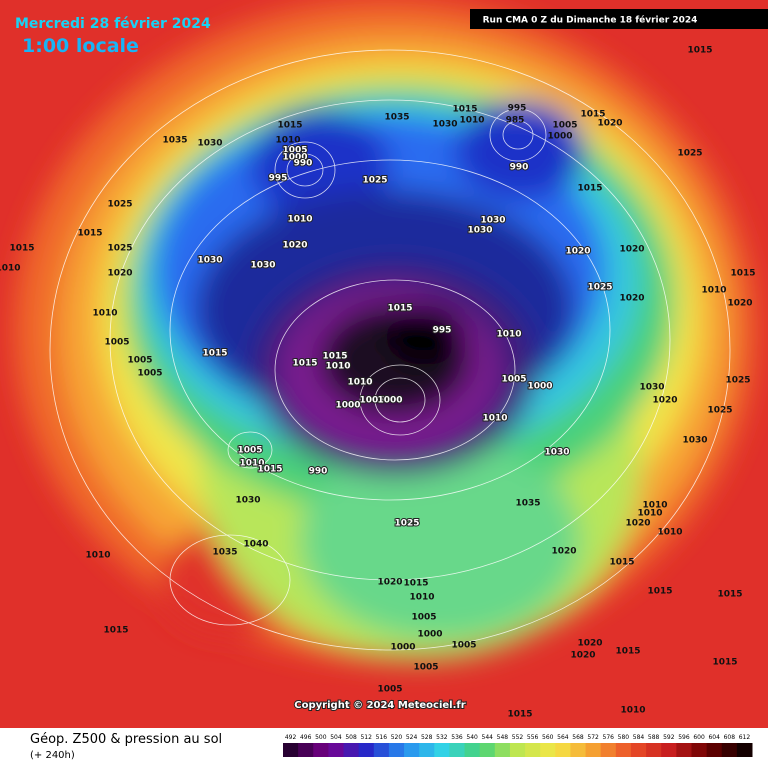  What do you see at coordinates (578, 737) in the screenshot?
I see `scale-label: 568` at bounding box center [578, 737].